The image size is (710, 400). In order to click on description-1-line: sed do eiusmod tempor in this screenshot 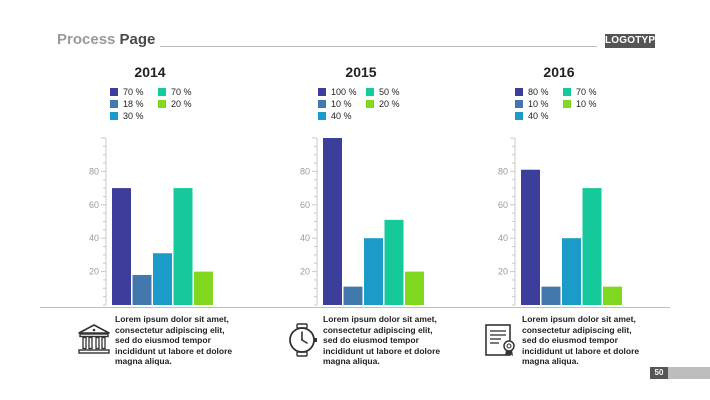, I will do `click(163, 340)`.